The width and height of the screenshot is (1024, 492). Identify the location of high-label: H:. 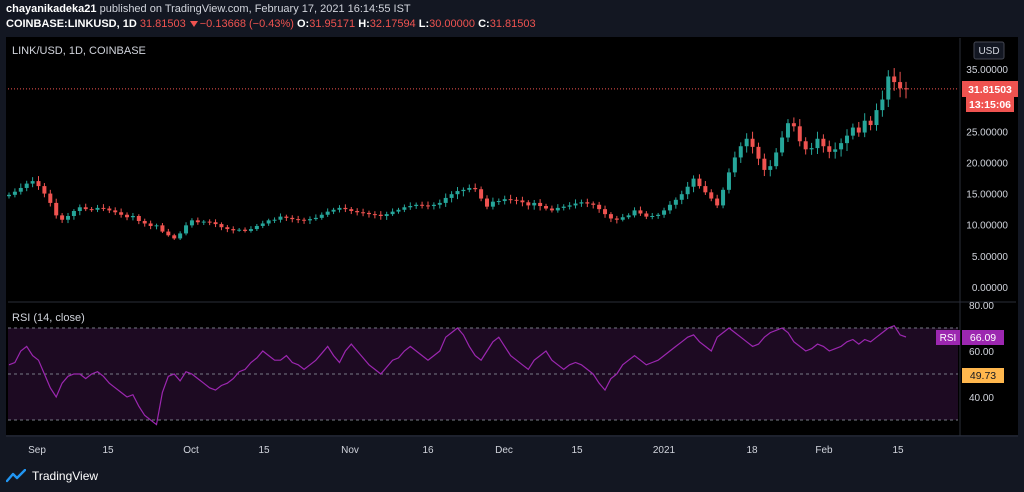
(364, 24).